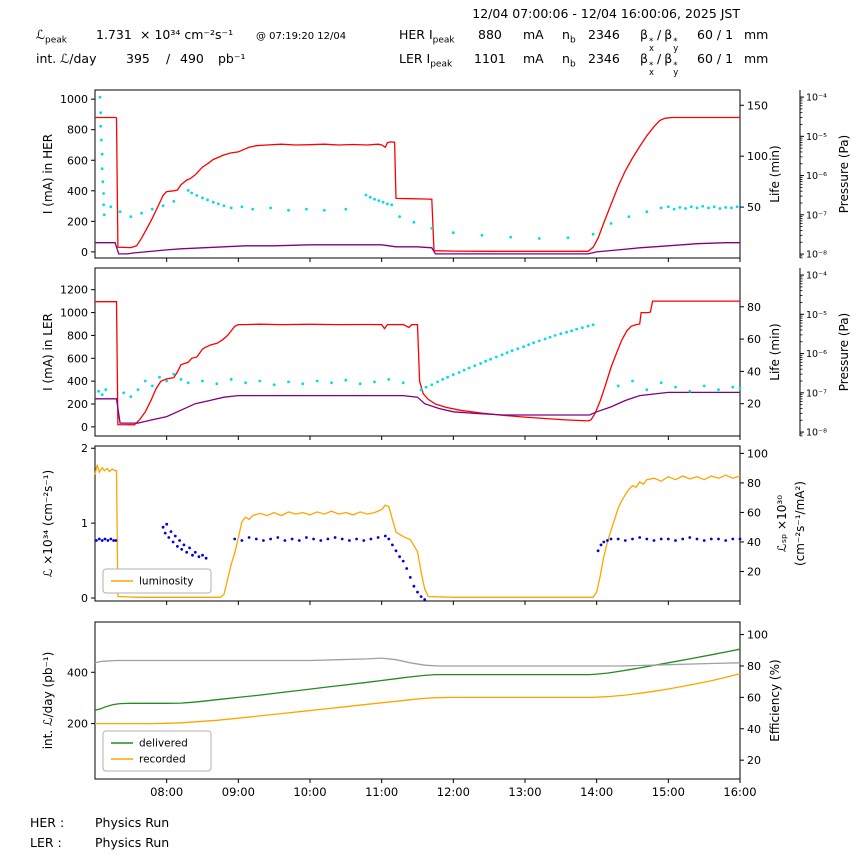  Describe the element at coordinates (301, 36) in the screenshot. I see `peak-luminosity-timestamp: @ 07:19:20 12/04` at that location.